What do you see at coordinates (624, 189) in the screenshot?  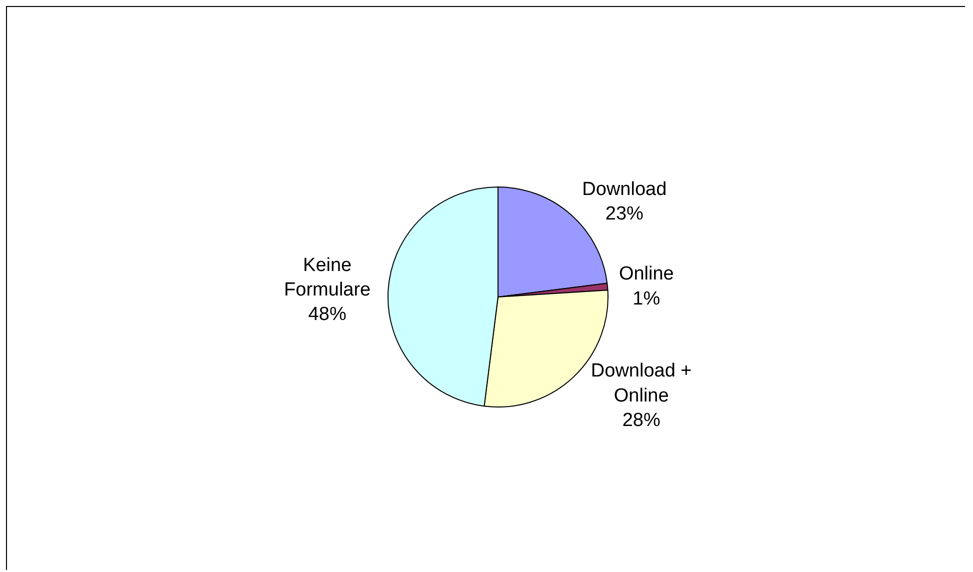 I see `slice-label: Download` at bounding box center [624, 189].